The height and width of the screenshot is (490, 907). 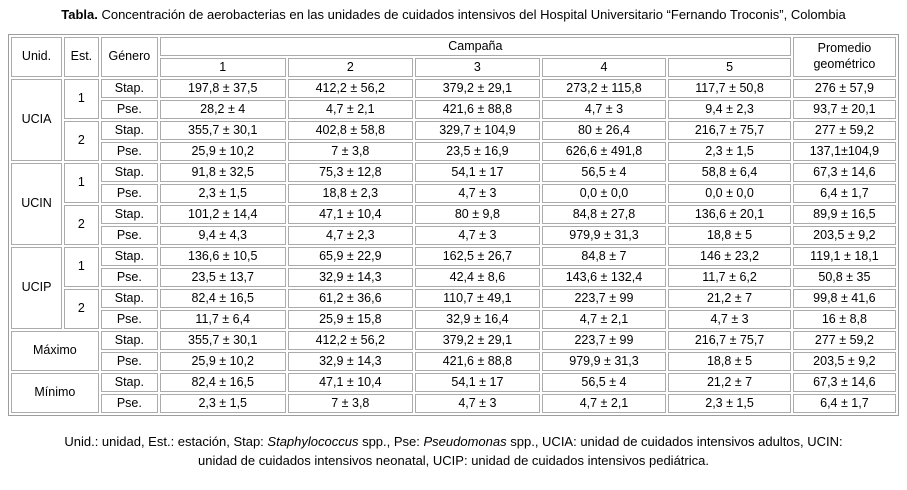 I want to click on avg-cell: 277 ± 59,2, so click(x=844, y=340).